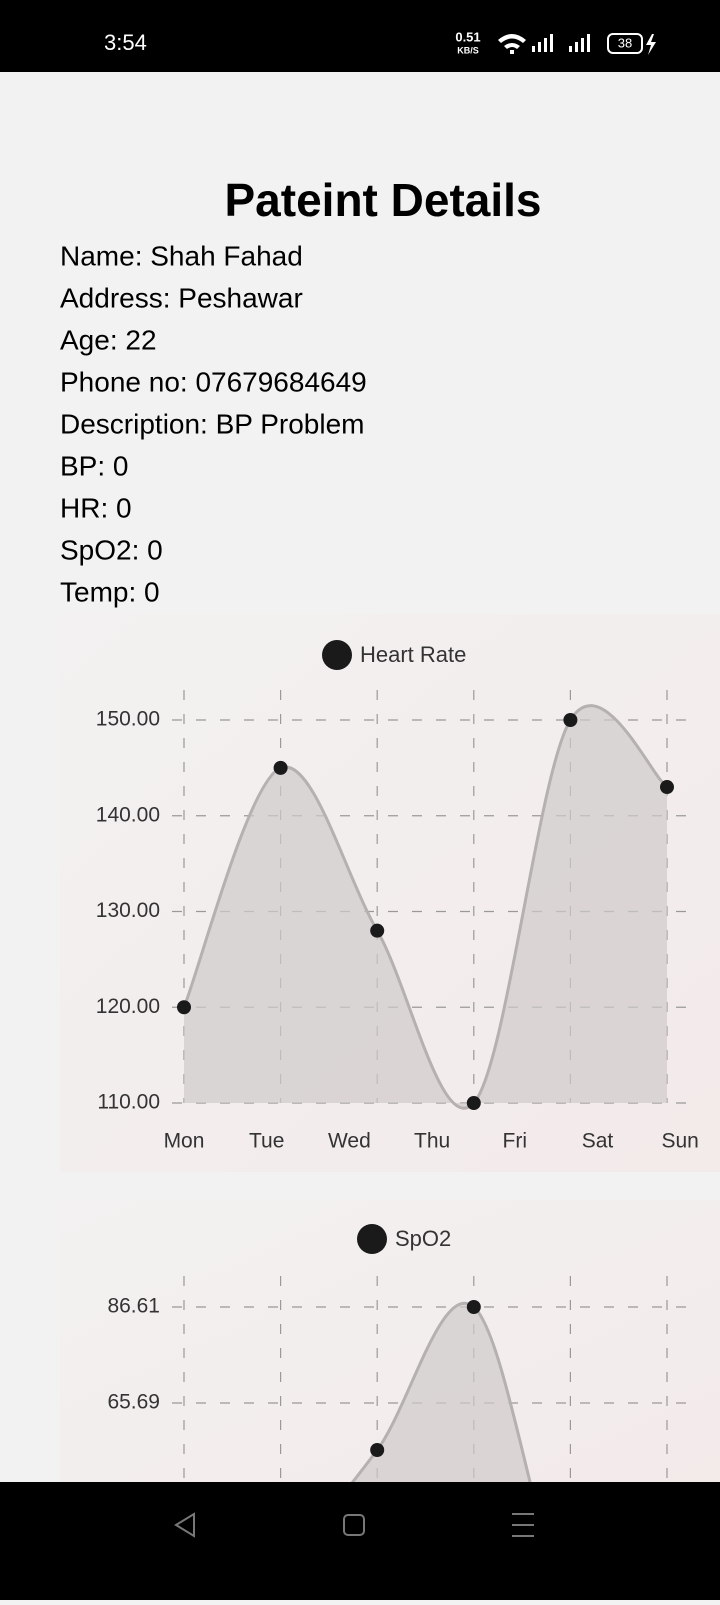  What do you see at coordinates (128, 814) in the screenshot?
I see `y-tick-label: 140.00` at bounding box center [128, 814].